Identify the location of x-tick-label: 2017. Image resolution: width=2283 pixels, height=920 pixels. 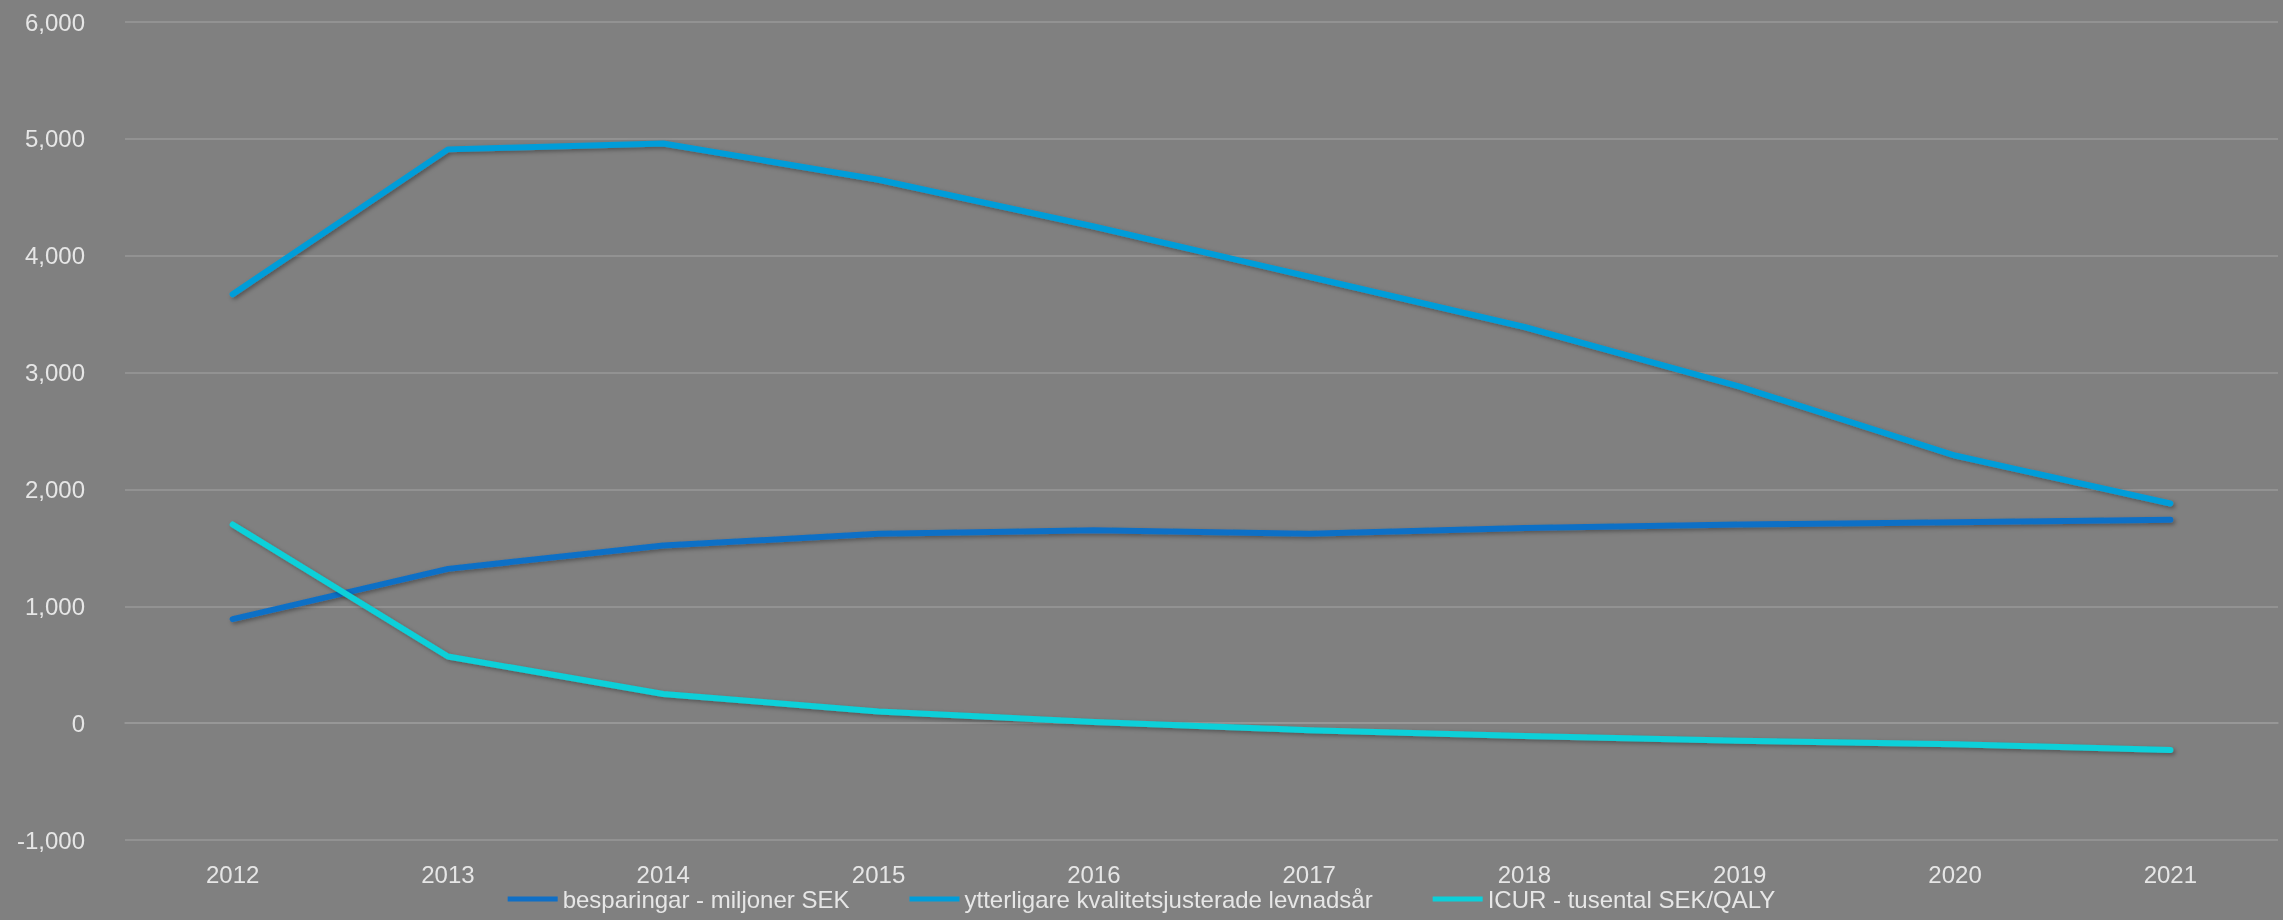
(1309, 874).